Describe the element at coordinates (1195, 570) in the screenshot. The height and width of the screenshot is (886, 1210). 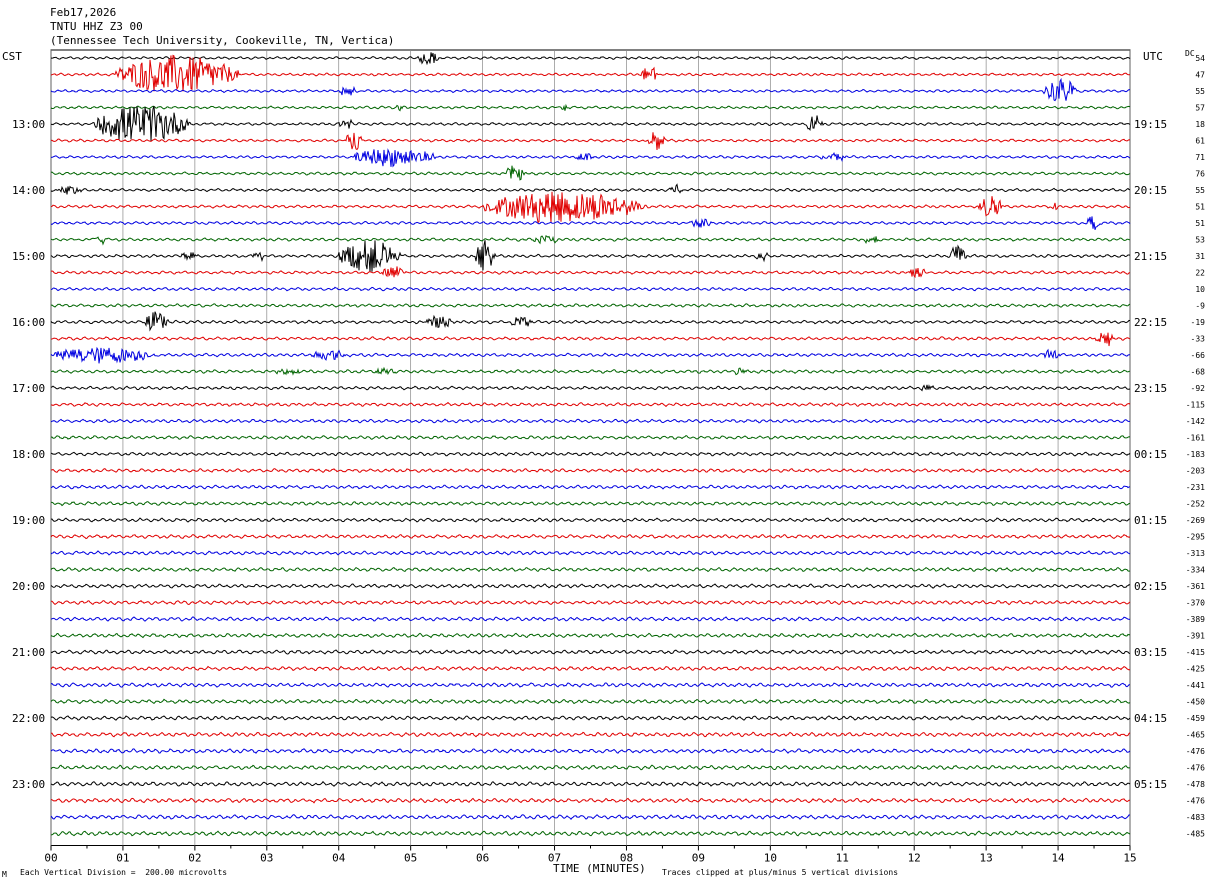
I see `dc-offset-label: -334` at that location.